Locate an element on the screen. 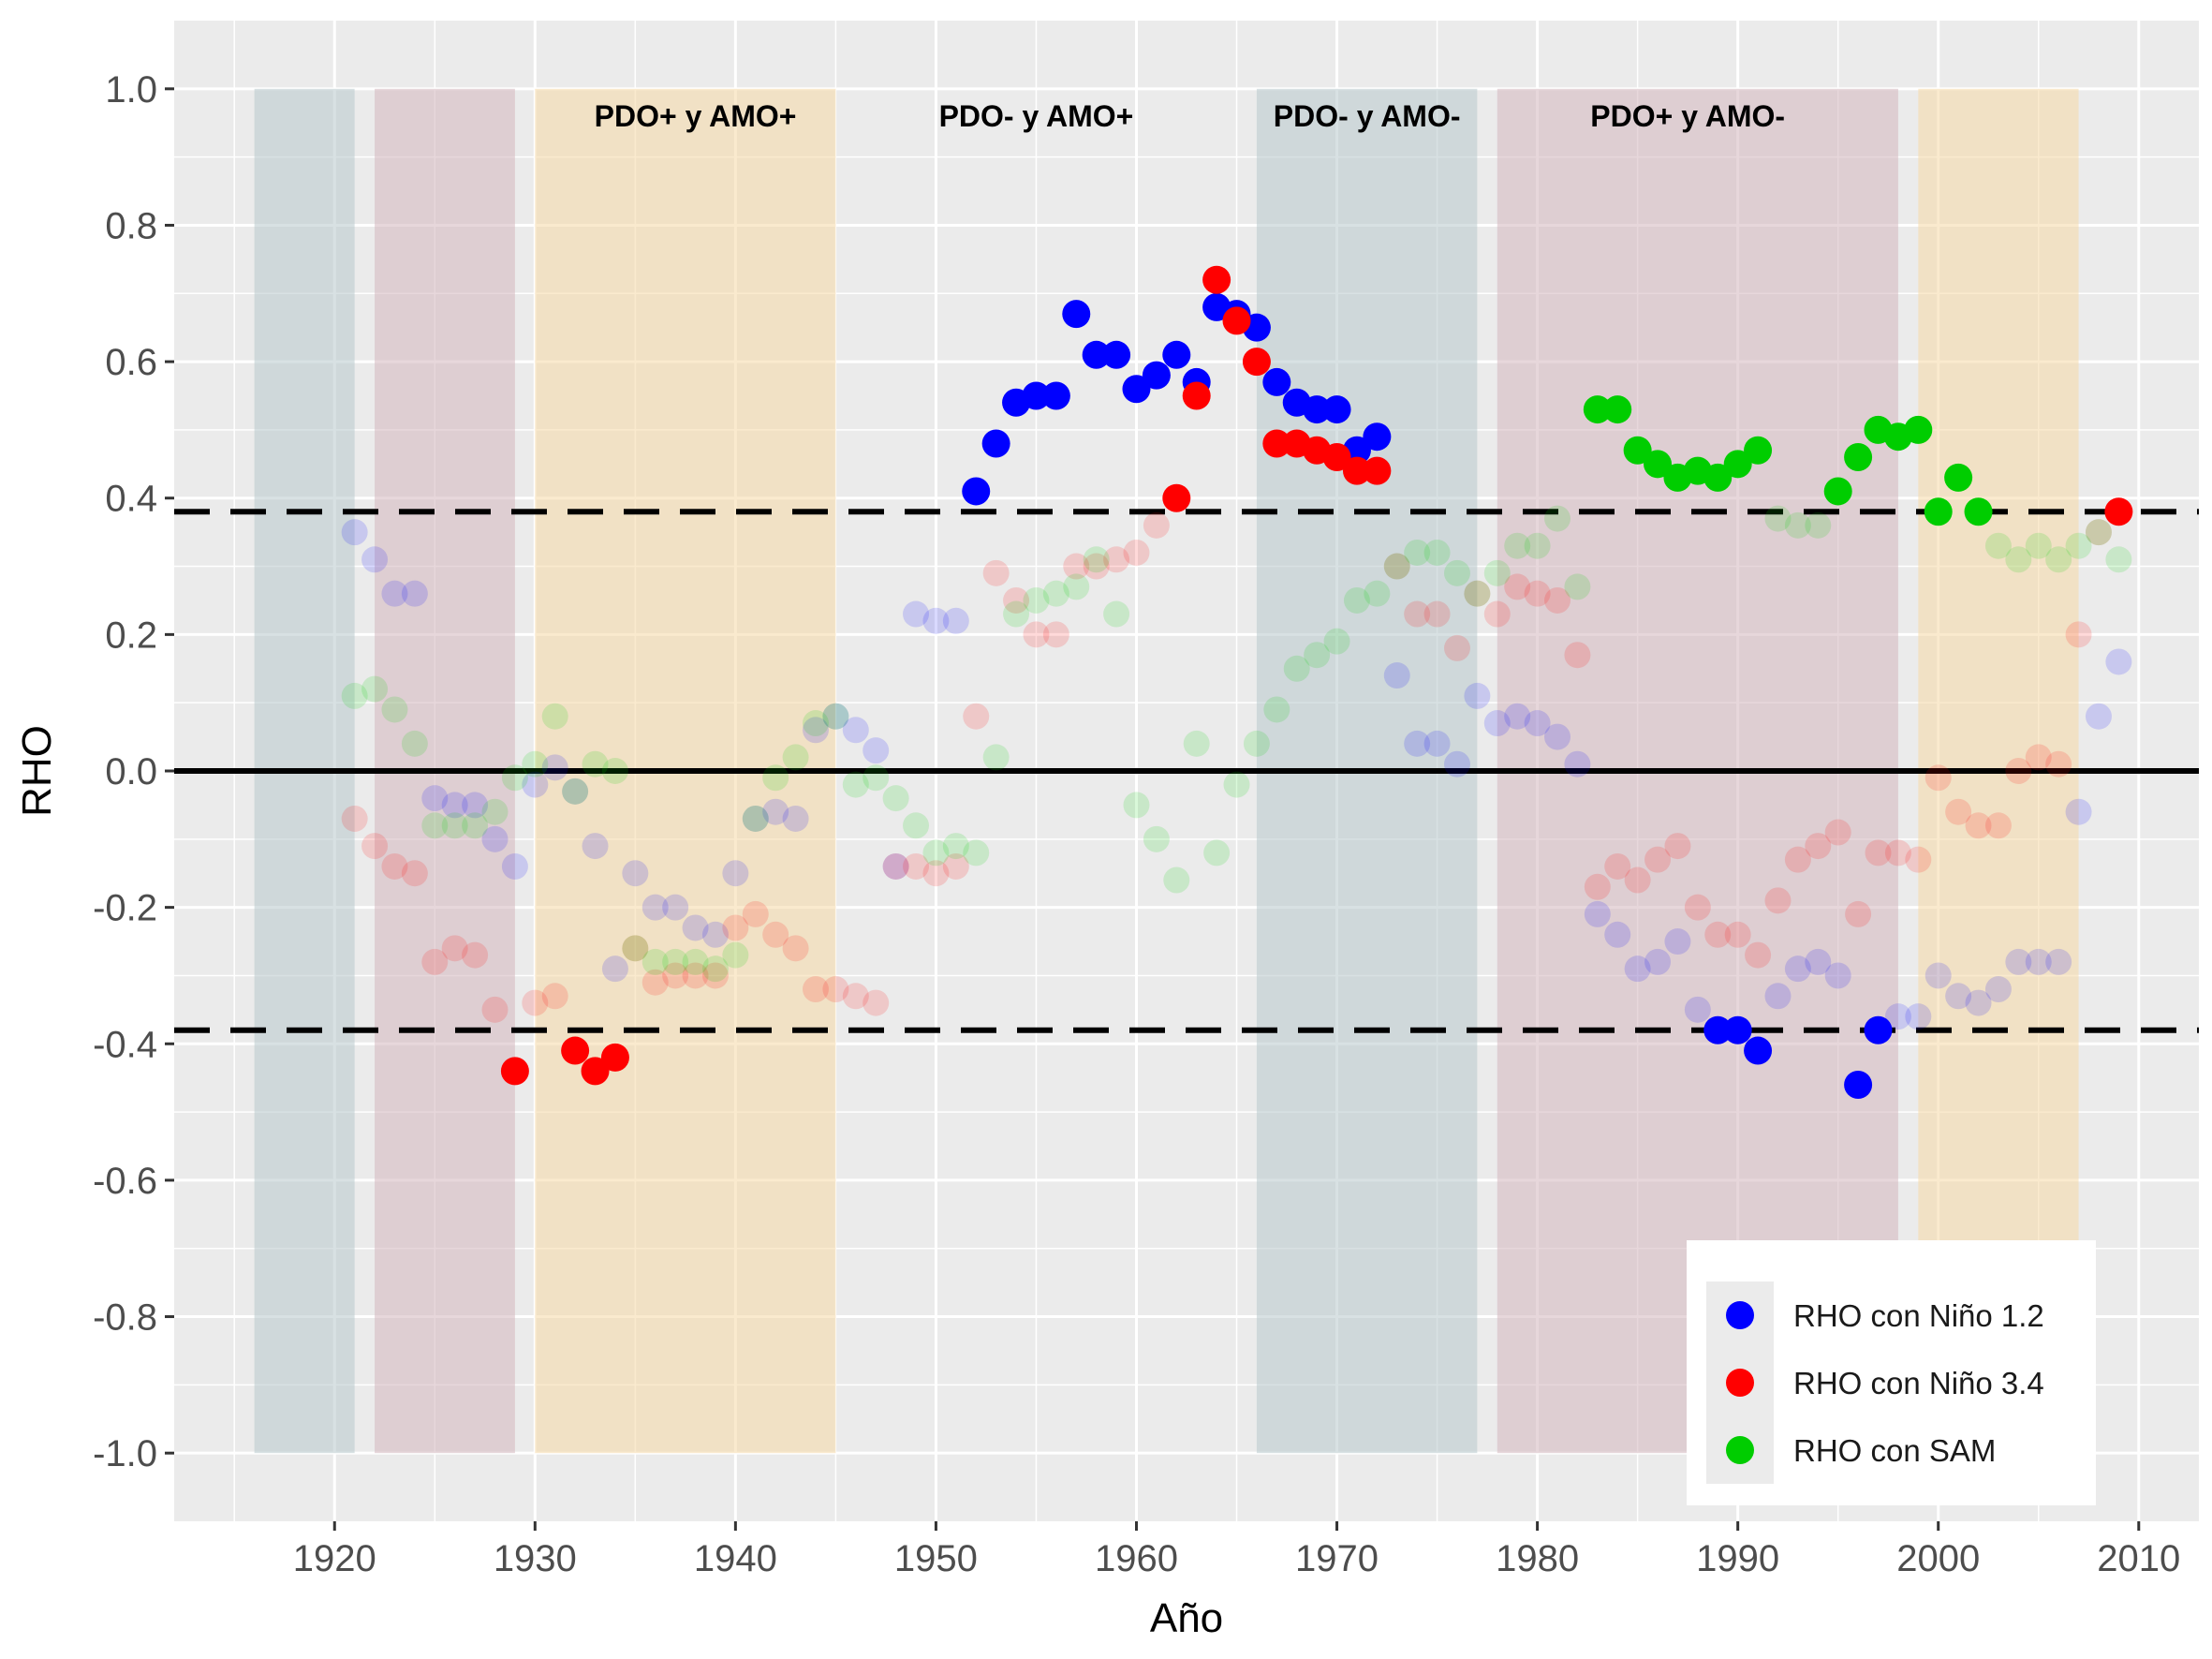  phase-label: PDO- y AMO+ is located at coordinates (1036, 116).